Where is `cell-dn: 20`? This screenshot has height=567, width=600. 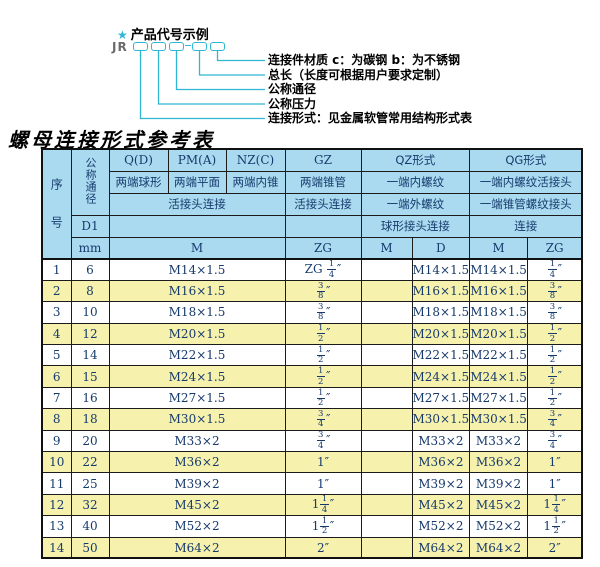 cell-dn: 20 is located at coordinates (90, 441).